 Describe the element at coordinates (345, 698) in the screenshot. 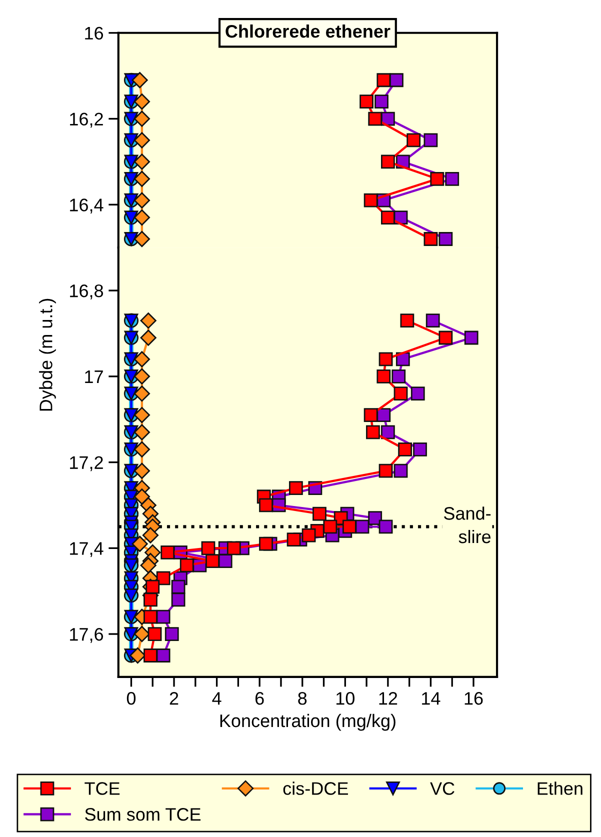

I see `x-tick-label: 10` at that location.